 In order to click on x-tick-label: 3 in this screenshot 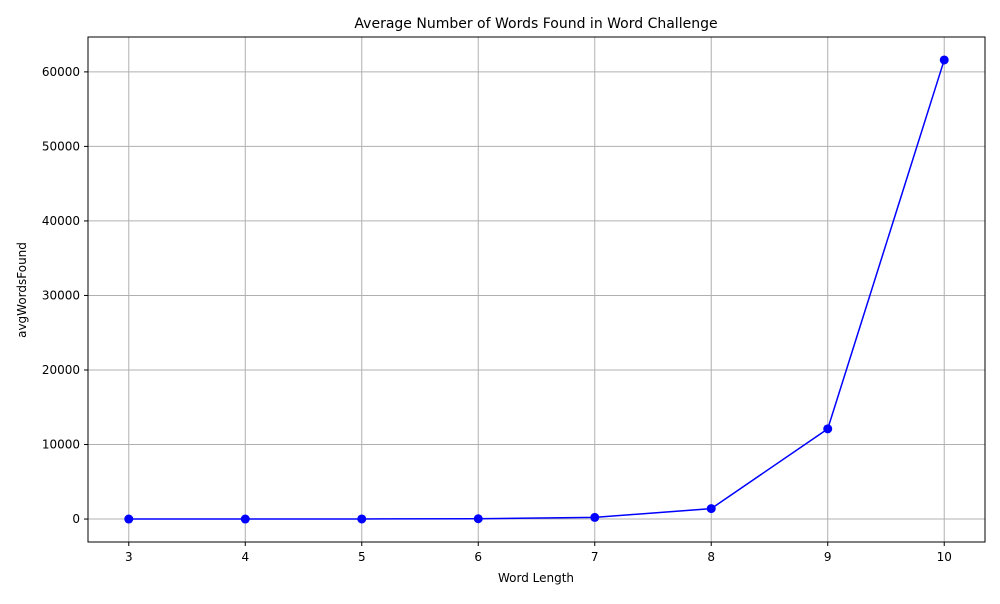, I will do `click(129, 557)`.